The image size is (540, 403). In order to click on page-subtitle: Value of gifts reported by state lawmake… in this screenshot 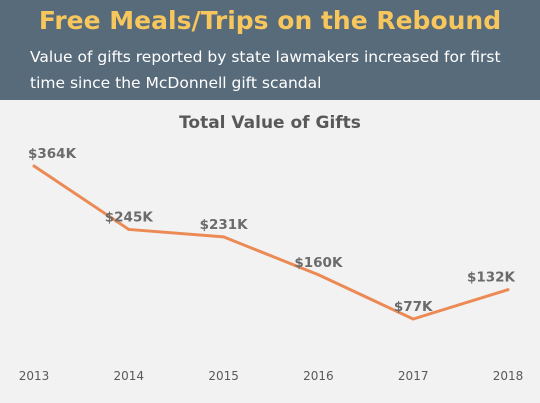, I will do `click(280, 70)`.